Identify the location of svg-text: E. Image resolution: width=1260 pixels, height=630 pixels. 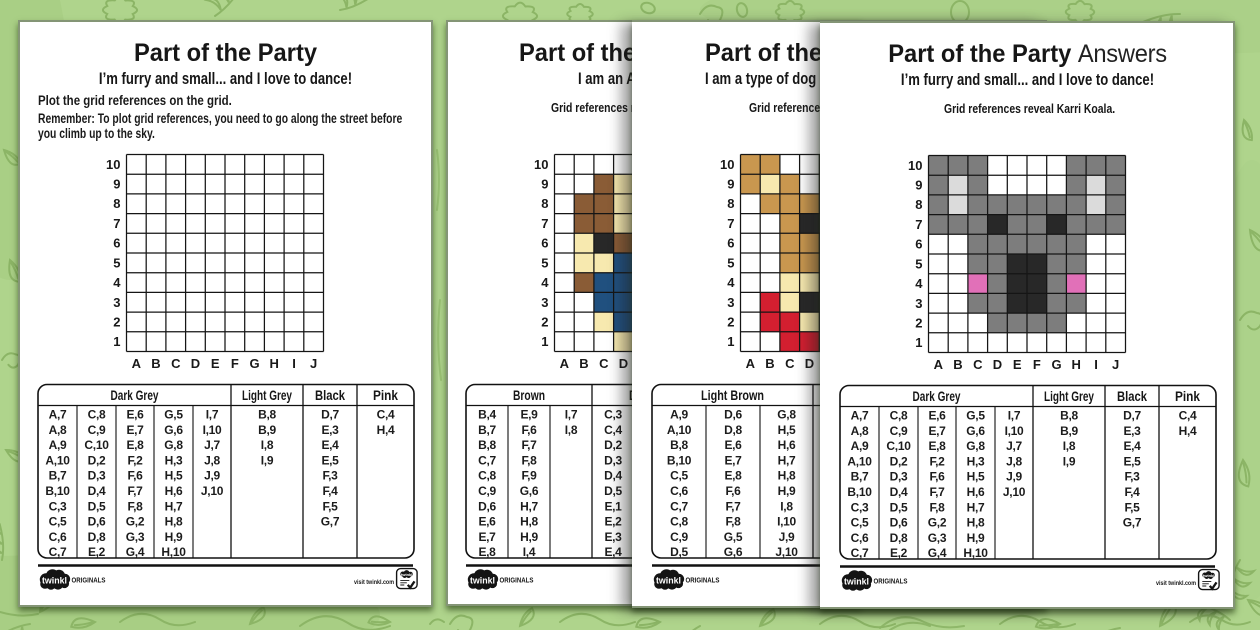
(215, 363).